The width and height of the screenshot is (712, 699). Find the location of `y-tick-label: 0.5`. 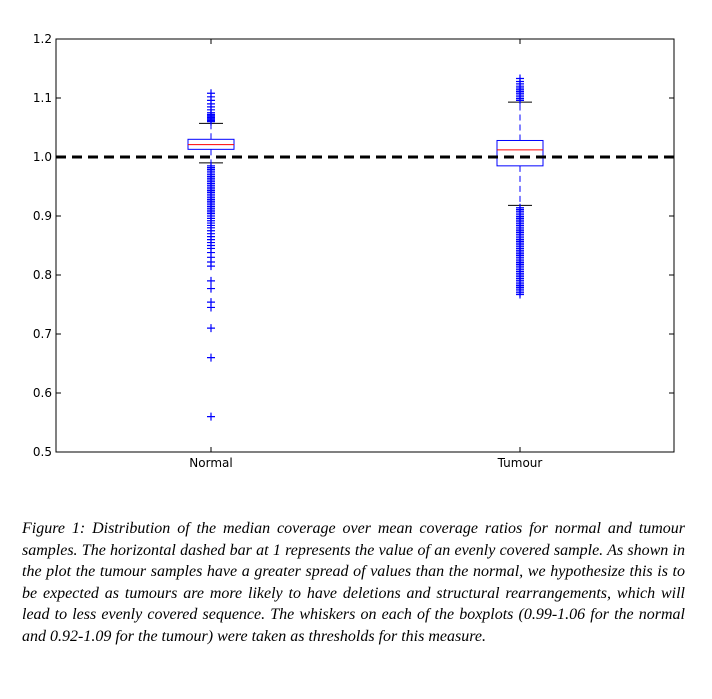

y-tick-label: 0.5 is located at coordinates (42, 452).